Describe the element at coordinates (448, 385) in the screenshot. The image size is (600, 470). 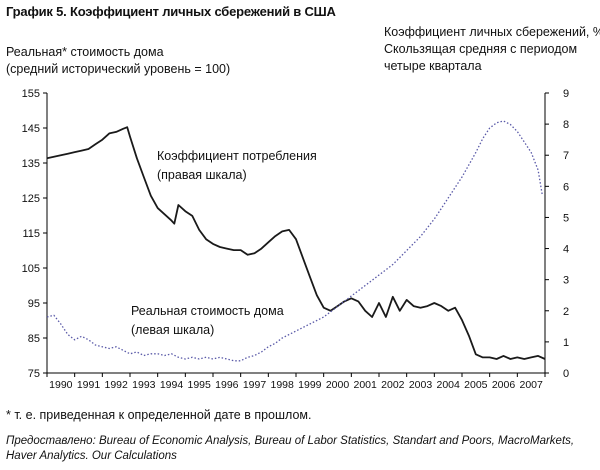
I see `x-tick-label: 2004` at that location.